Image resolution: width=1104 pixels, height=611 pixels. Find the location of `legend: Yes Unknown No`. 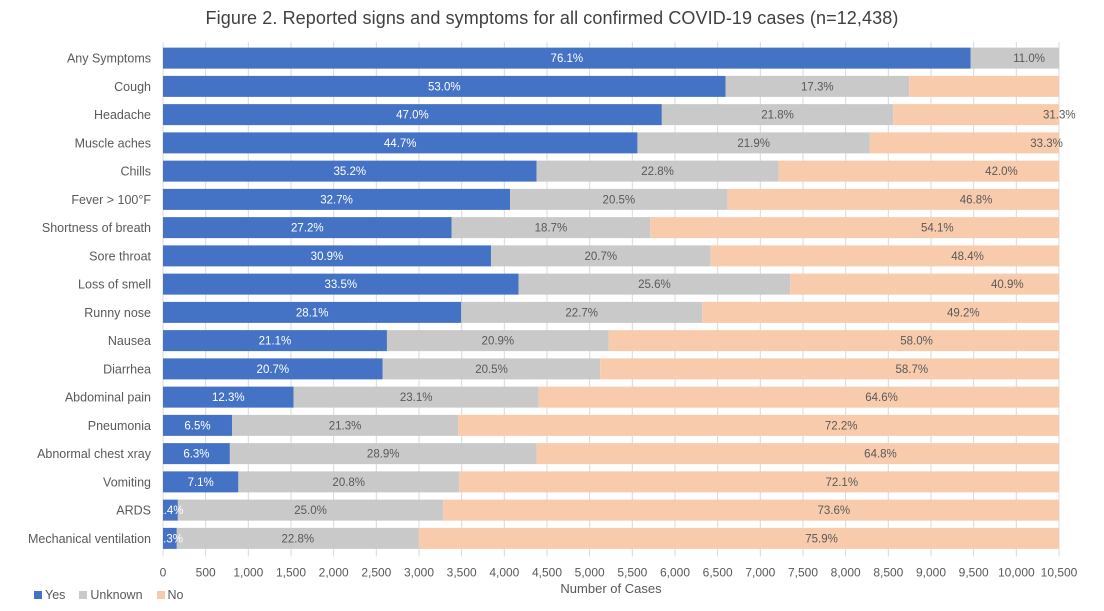

legend: Yes Unknown No is located at coordinates (109, 595).